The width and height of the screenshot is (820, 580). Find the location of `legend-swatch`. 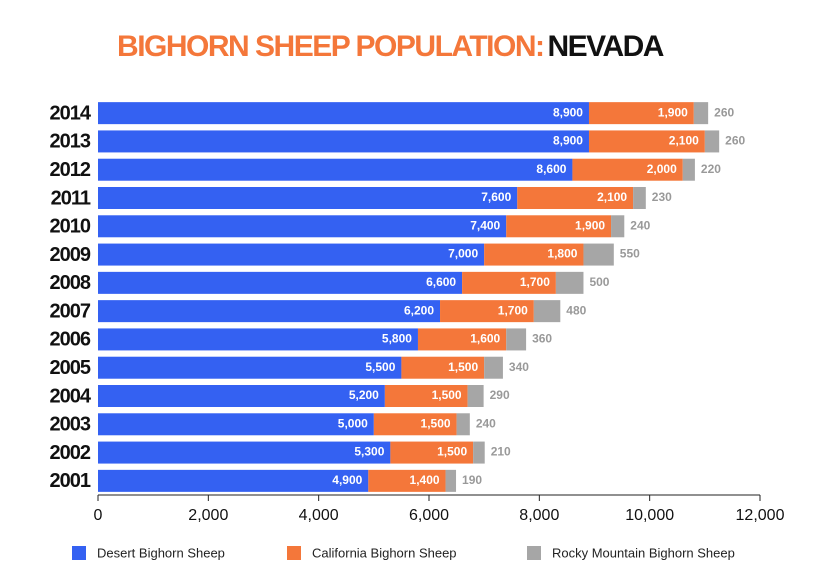

legend-swatch is located at coordinates (79, 553).